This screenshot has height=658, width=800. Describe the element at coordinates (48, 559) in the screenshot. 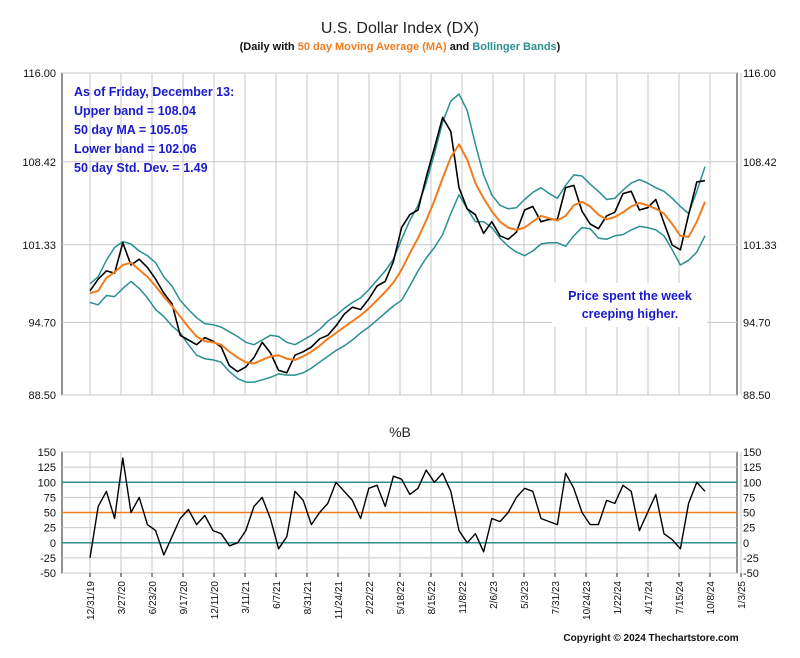

I see `percent-b-y-tick-left: -25` at that location.